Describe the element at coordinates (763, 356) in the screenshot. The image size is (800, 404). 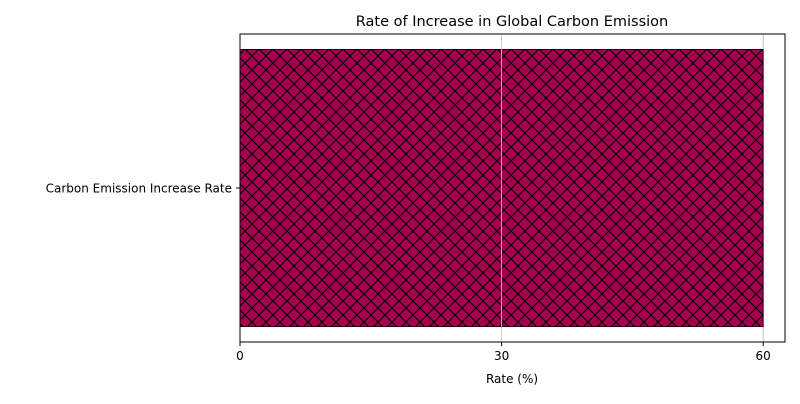
I see `x-tick-label: 60` at that location.